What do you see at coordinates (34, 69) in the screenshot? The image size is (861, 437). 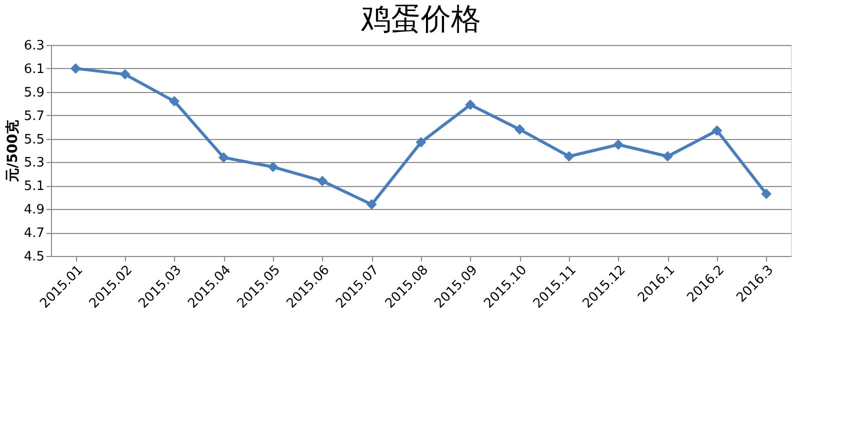 I see `y-tick-label: 6.1` at bounding box center [34, 69].